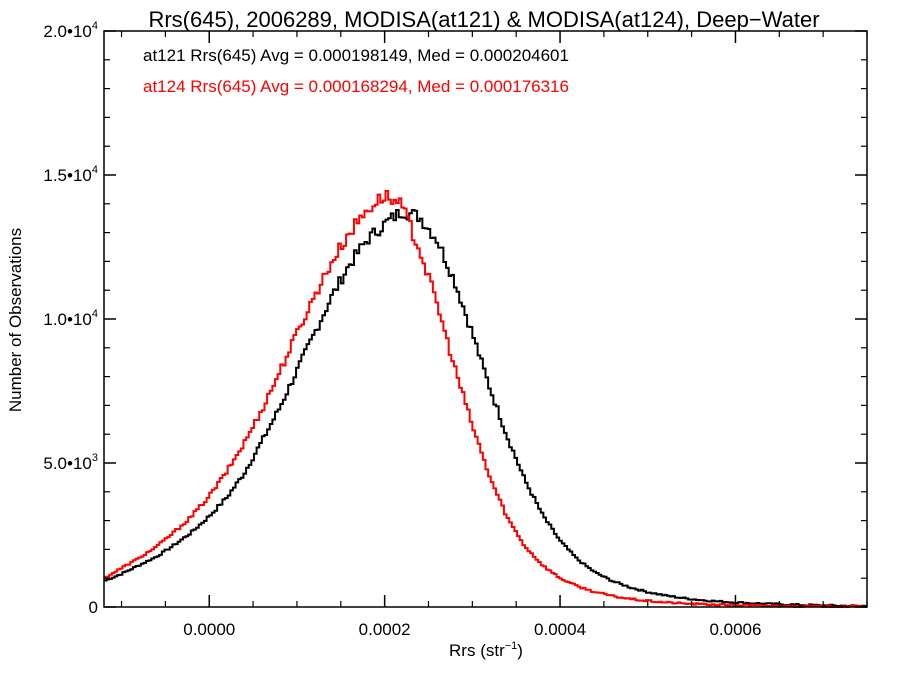  Describe the element at coordinates (477, 650) in the screenshot. I see `x-axis-label-text: Rrs (str` at that location.